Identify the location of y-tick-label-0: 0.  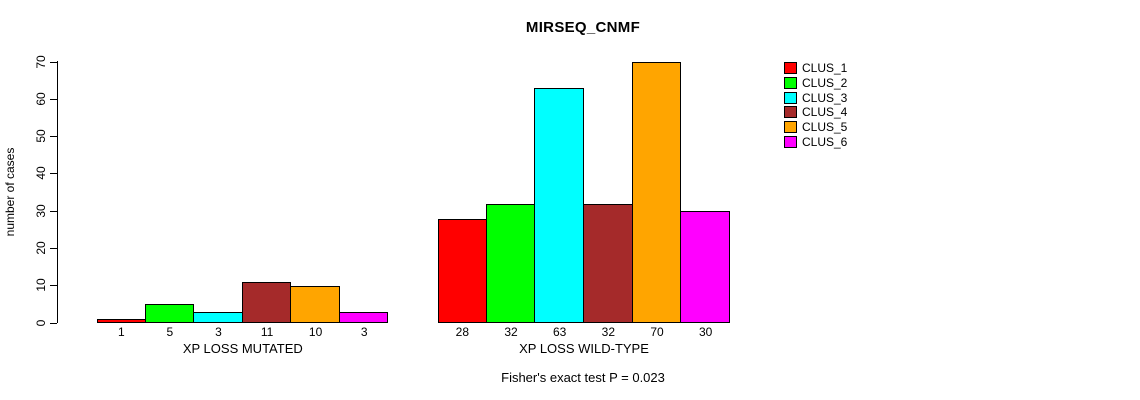
(41, 322).